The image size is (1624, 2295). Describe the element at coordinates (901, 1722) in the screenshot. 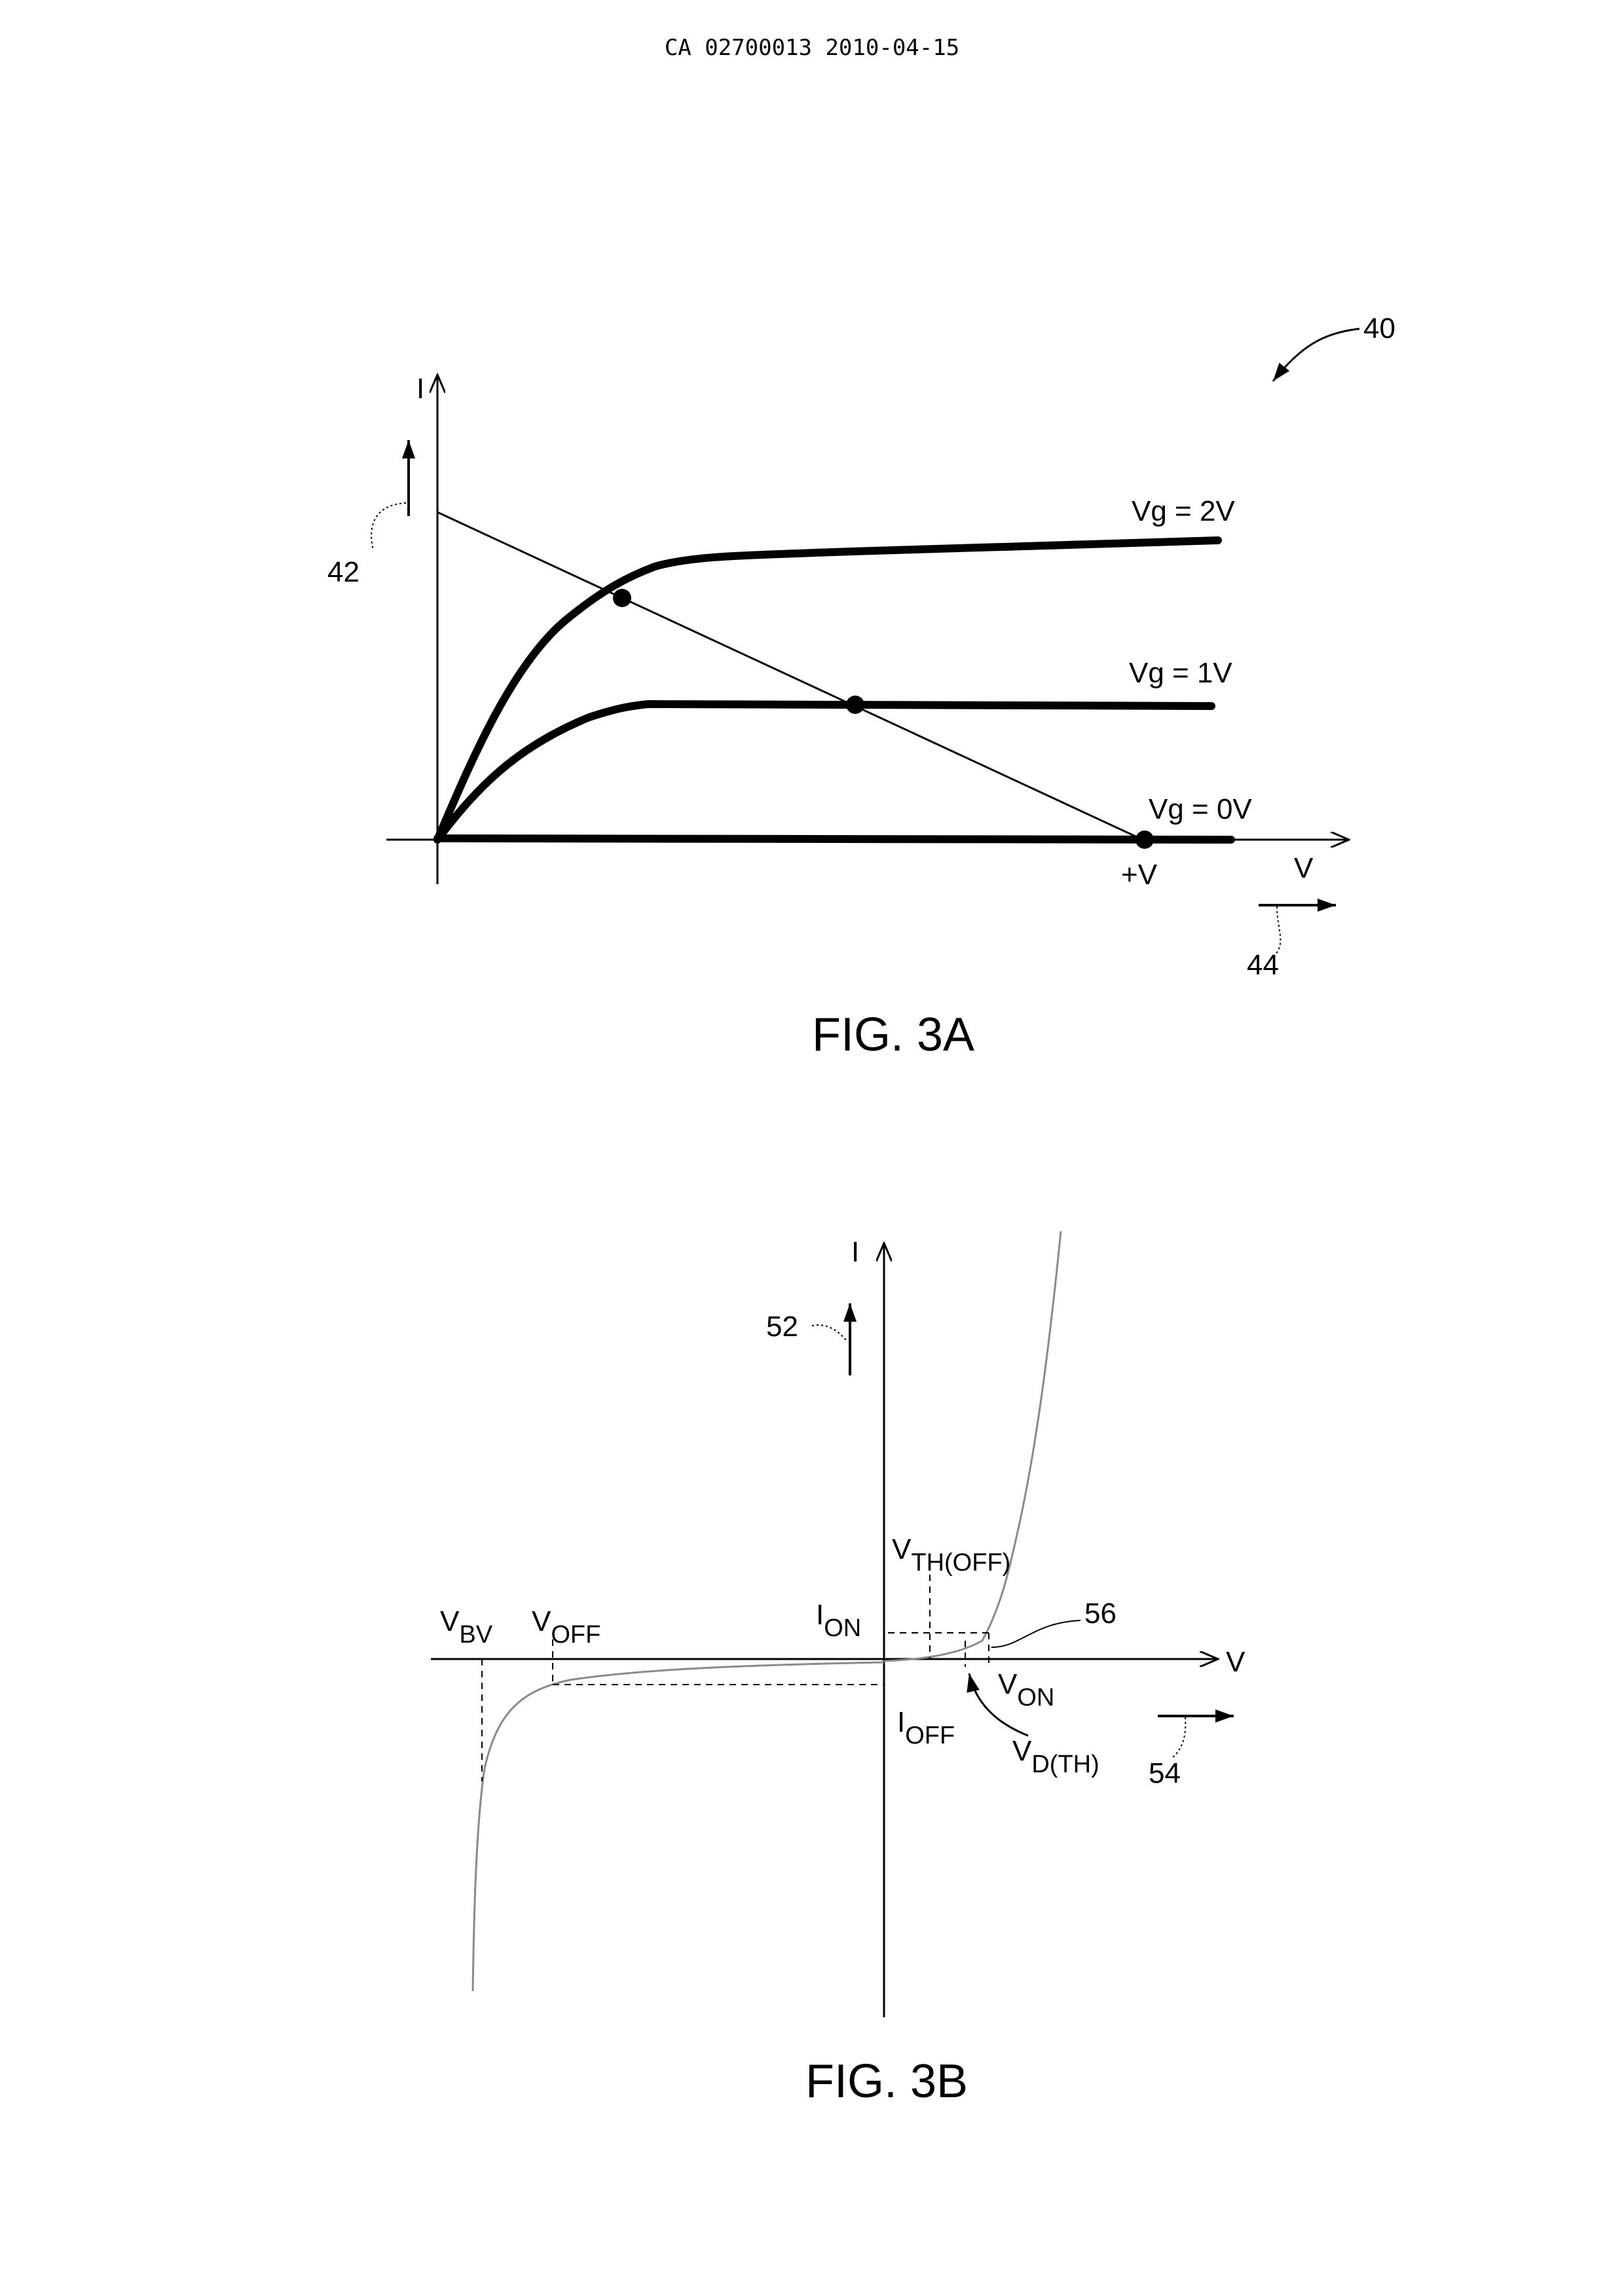

I see `fig3b-label-ioff-main: I` at that location.